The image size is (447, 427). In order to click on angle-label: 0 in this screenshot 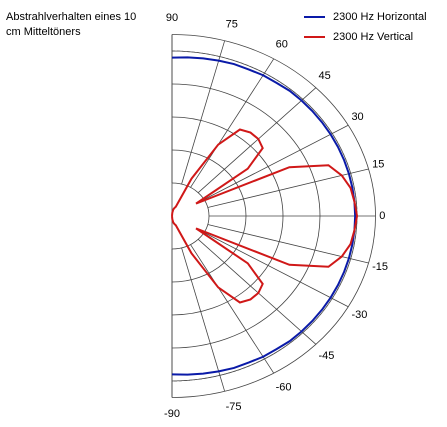, I will do `click(382, 216)`.